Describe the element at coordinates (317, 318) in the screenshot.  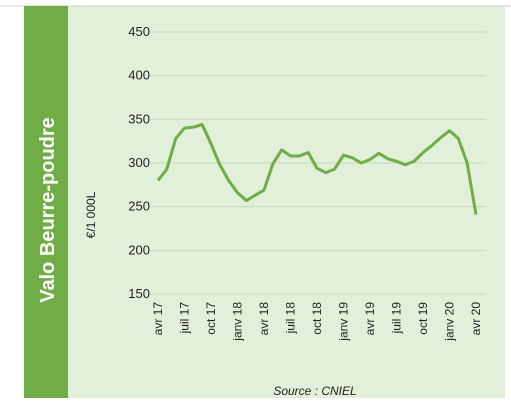
I see `x-tick-label: oct 18` at that location.